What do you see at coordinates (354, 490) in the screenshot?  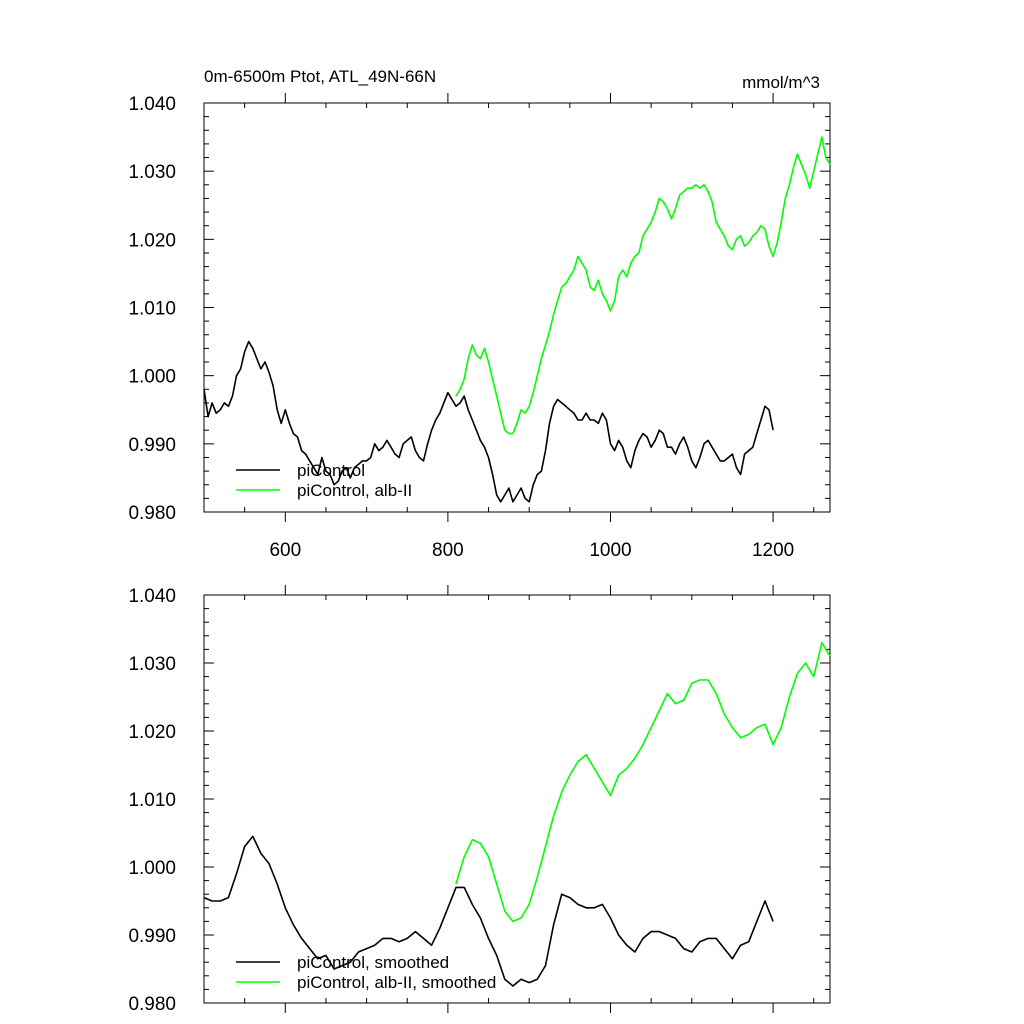 I see `legend-label-picontrol-alb-ii: piControl, alb-II` at bounding box center [354, 490].